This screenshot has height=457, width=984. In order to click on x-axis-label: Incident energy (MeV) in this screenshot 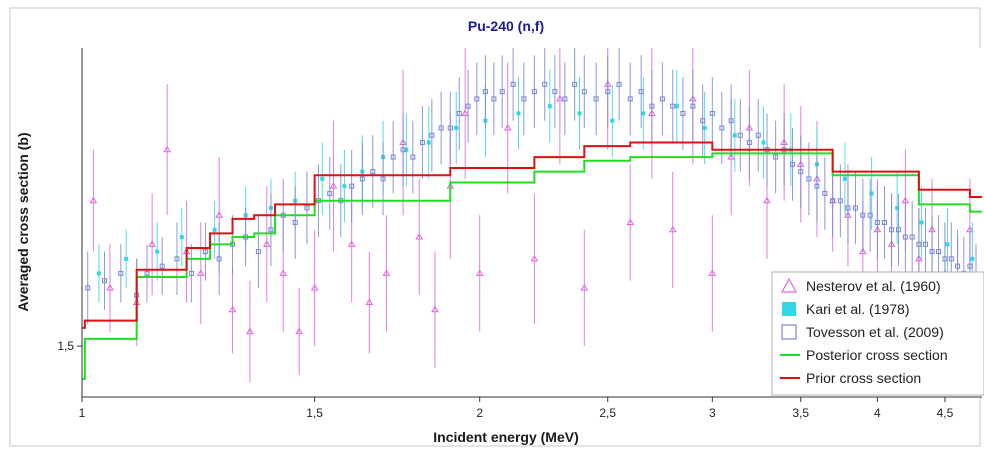, I will do `click(505, 437)`.